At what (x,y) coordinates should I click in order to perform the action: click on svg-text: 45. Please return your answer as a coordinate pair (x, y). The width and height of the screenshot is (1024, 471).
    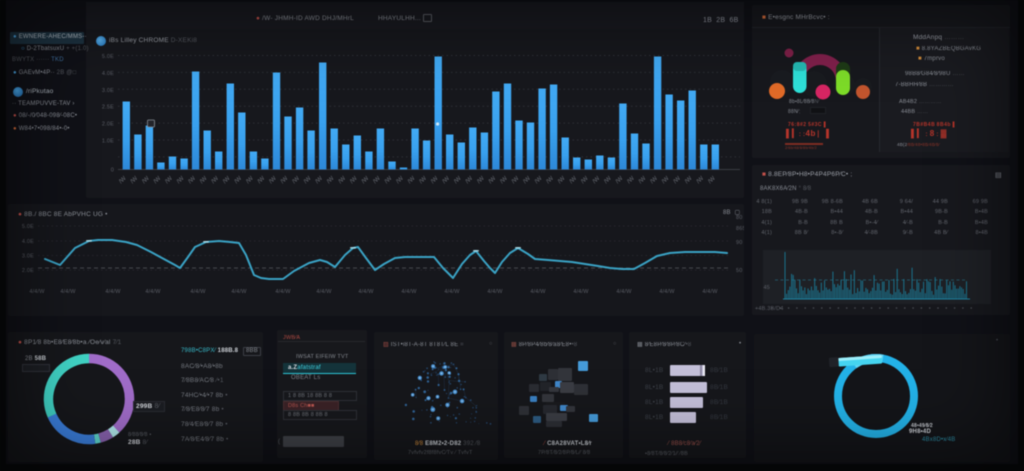
    Looking at the image, I should click on (766, 288).